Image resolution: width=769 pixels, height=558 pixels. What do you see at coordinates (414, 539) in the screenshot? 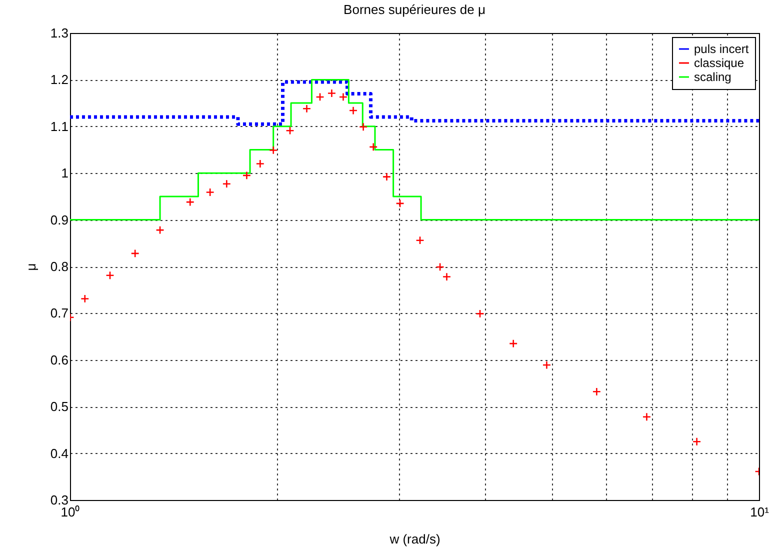
I see `x-axis-title: w (rad/s)` at bounding box center [414, 539].